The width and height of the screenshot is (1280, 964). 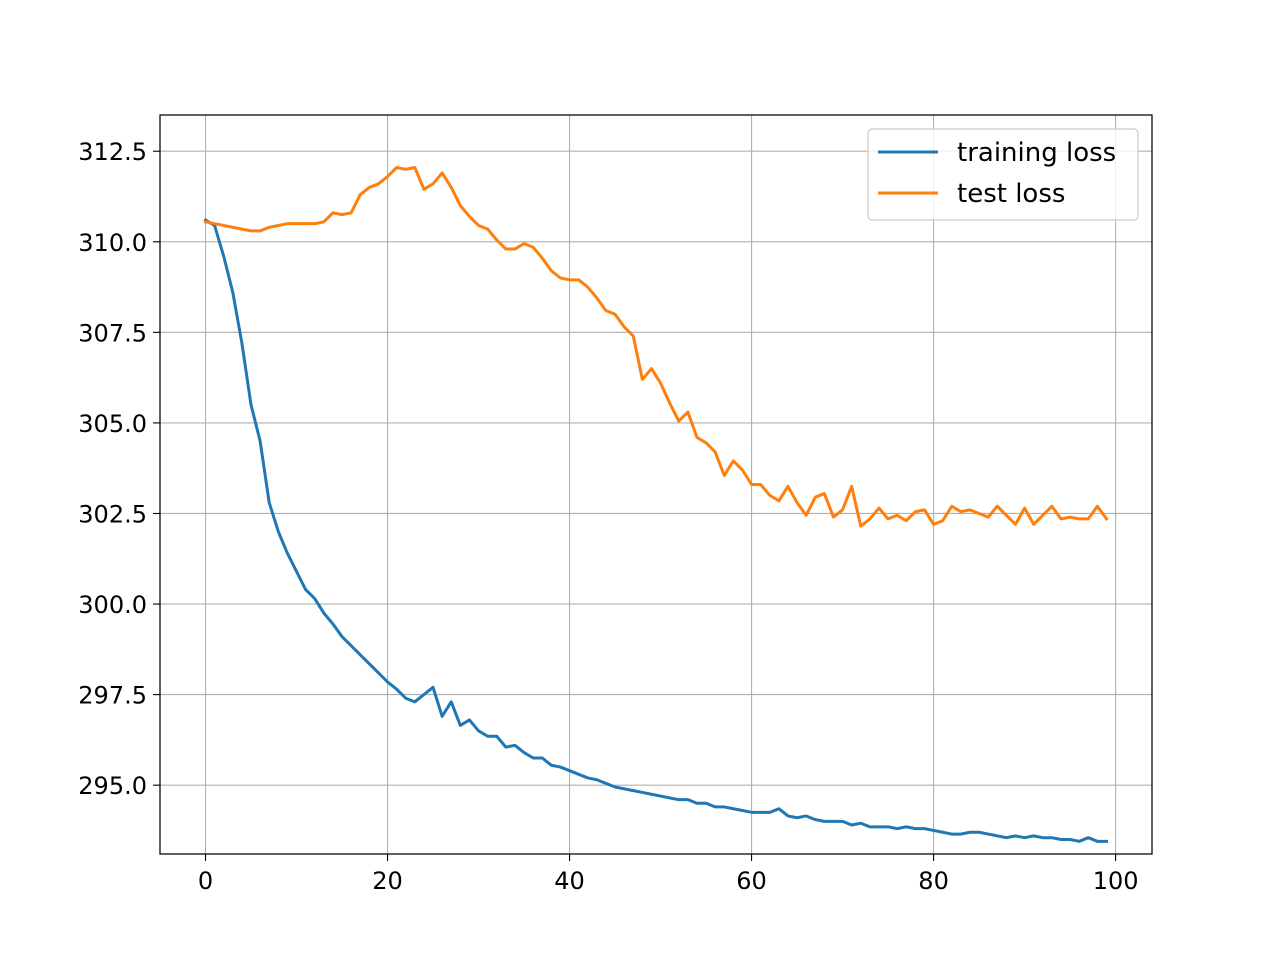 What do you see at coordinates (112, 333) in the screenshot?
I see `y-tick-label: 307.5` at bounding box center [112, 333].